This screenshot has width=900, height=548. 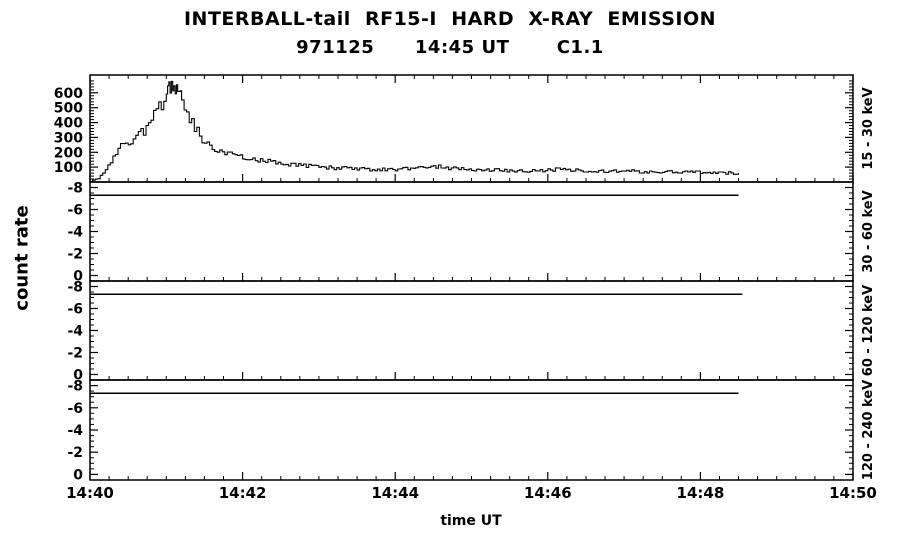 What do you see at coordinates (68, 94) in the screenshot?
I see `y-tick-label: 600` at bounding box center [68, 94].